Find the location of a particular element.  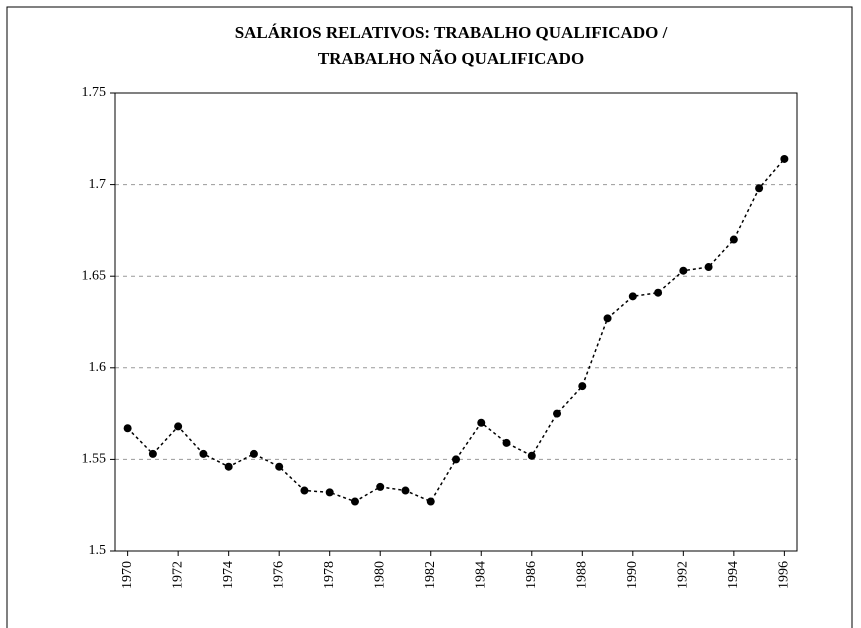

y-tick-label: 1.55 is located at coordinates (94, 459).